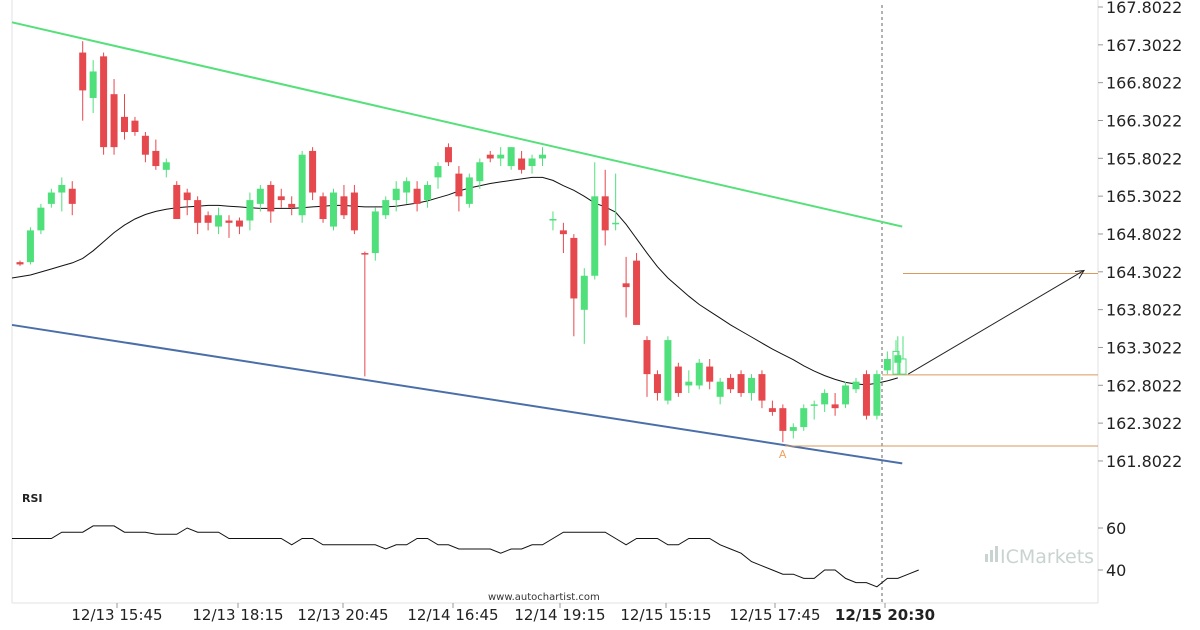 This screenshot has width=1200, height=630. Describe the element at coordinates (774, 615) in the screenshot. I see `time-tick-label: 12/15 17:45` at that location.